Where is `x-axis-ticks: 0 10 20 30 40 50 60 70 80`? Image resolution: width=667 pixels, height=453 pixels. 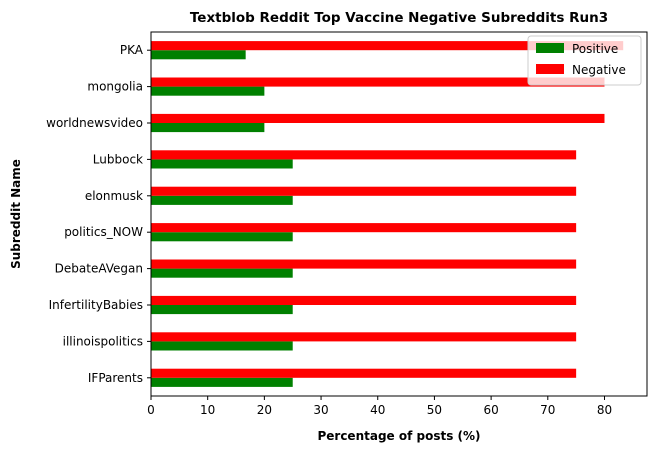 x-axis-ticks: 0 10 20 30 40 50 60 70 80 is located at coordinates (379, 406).